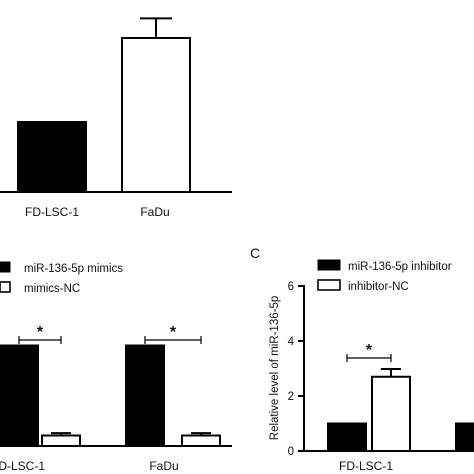 This screenshot has height=474, width=474. Describe the element at coordinates (291, 287) in the screenshot. I see `y-tick-label: 6` at that location.